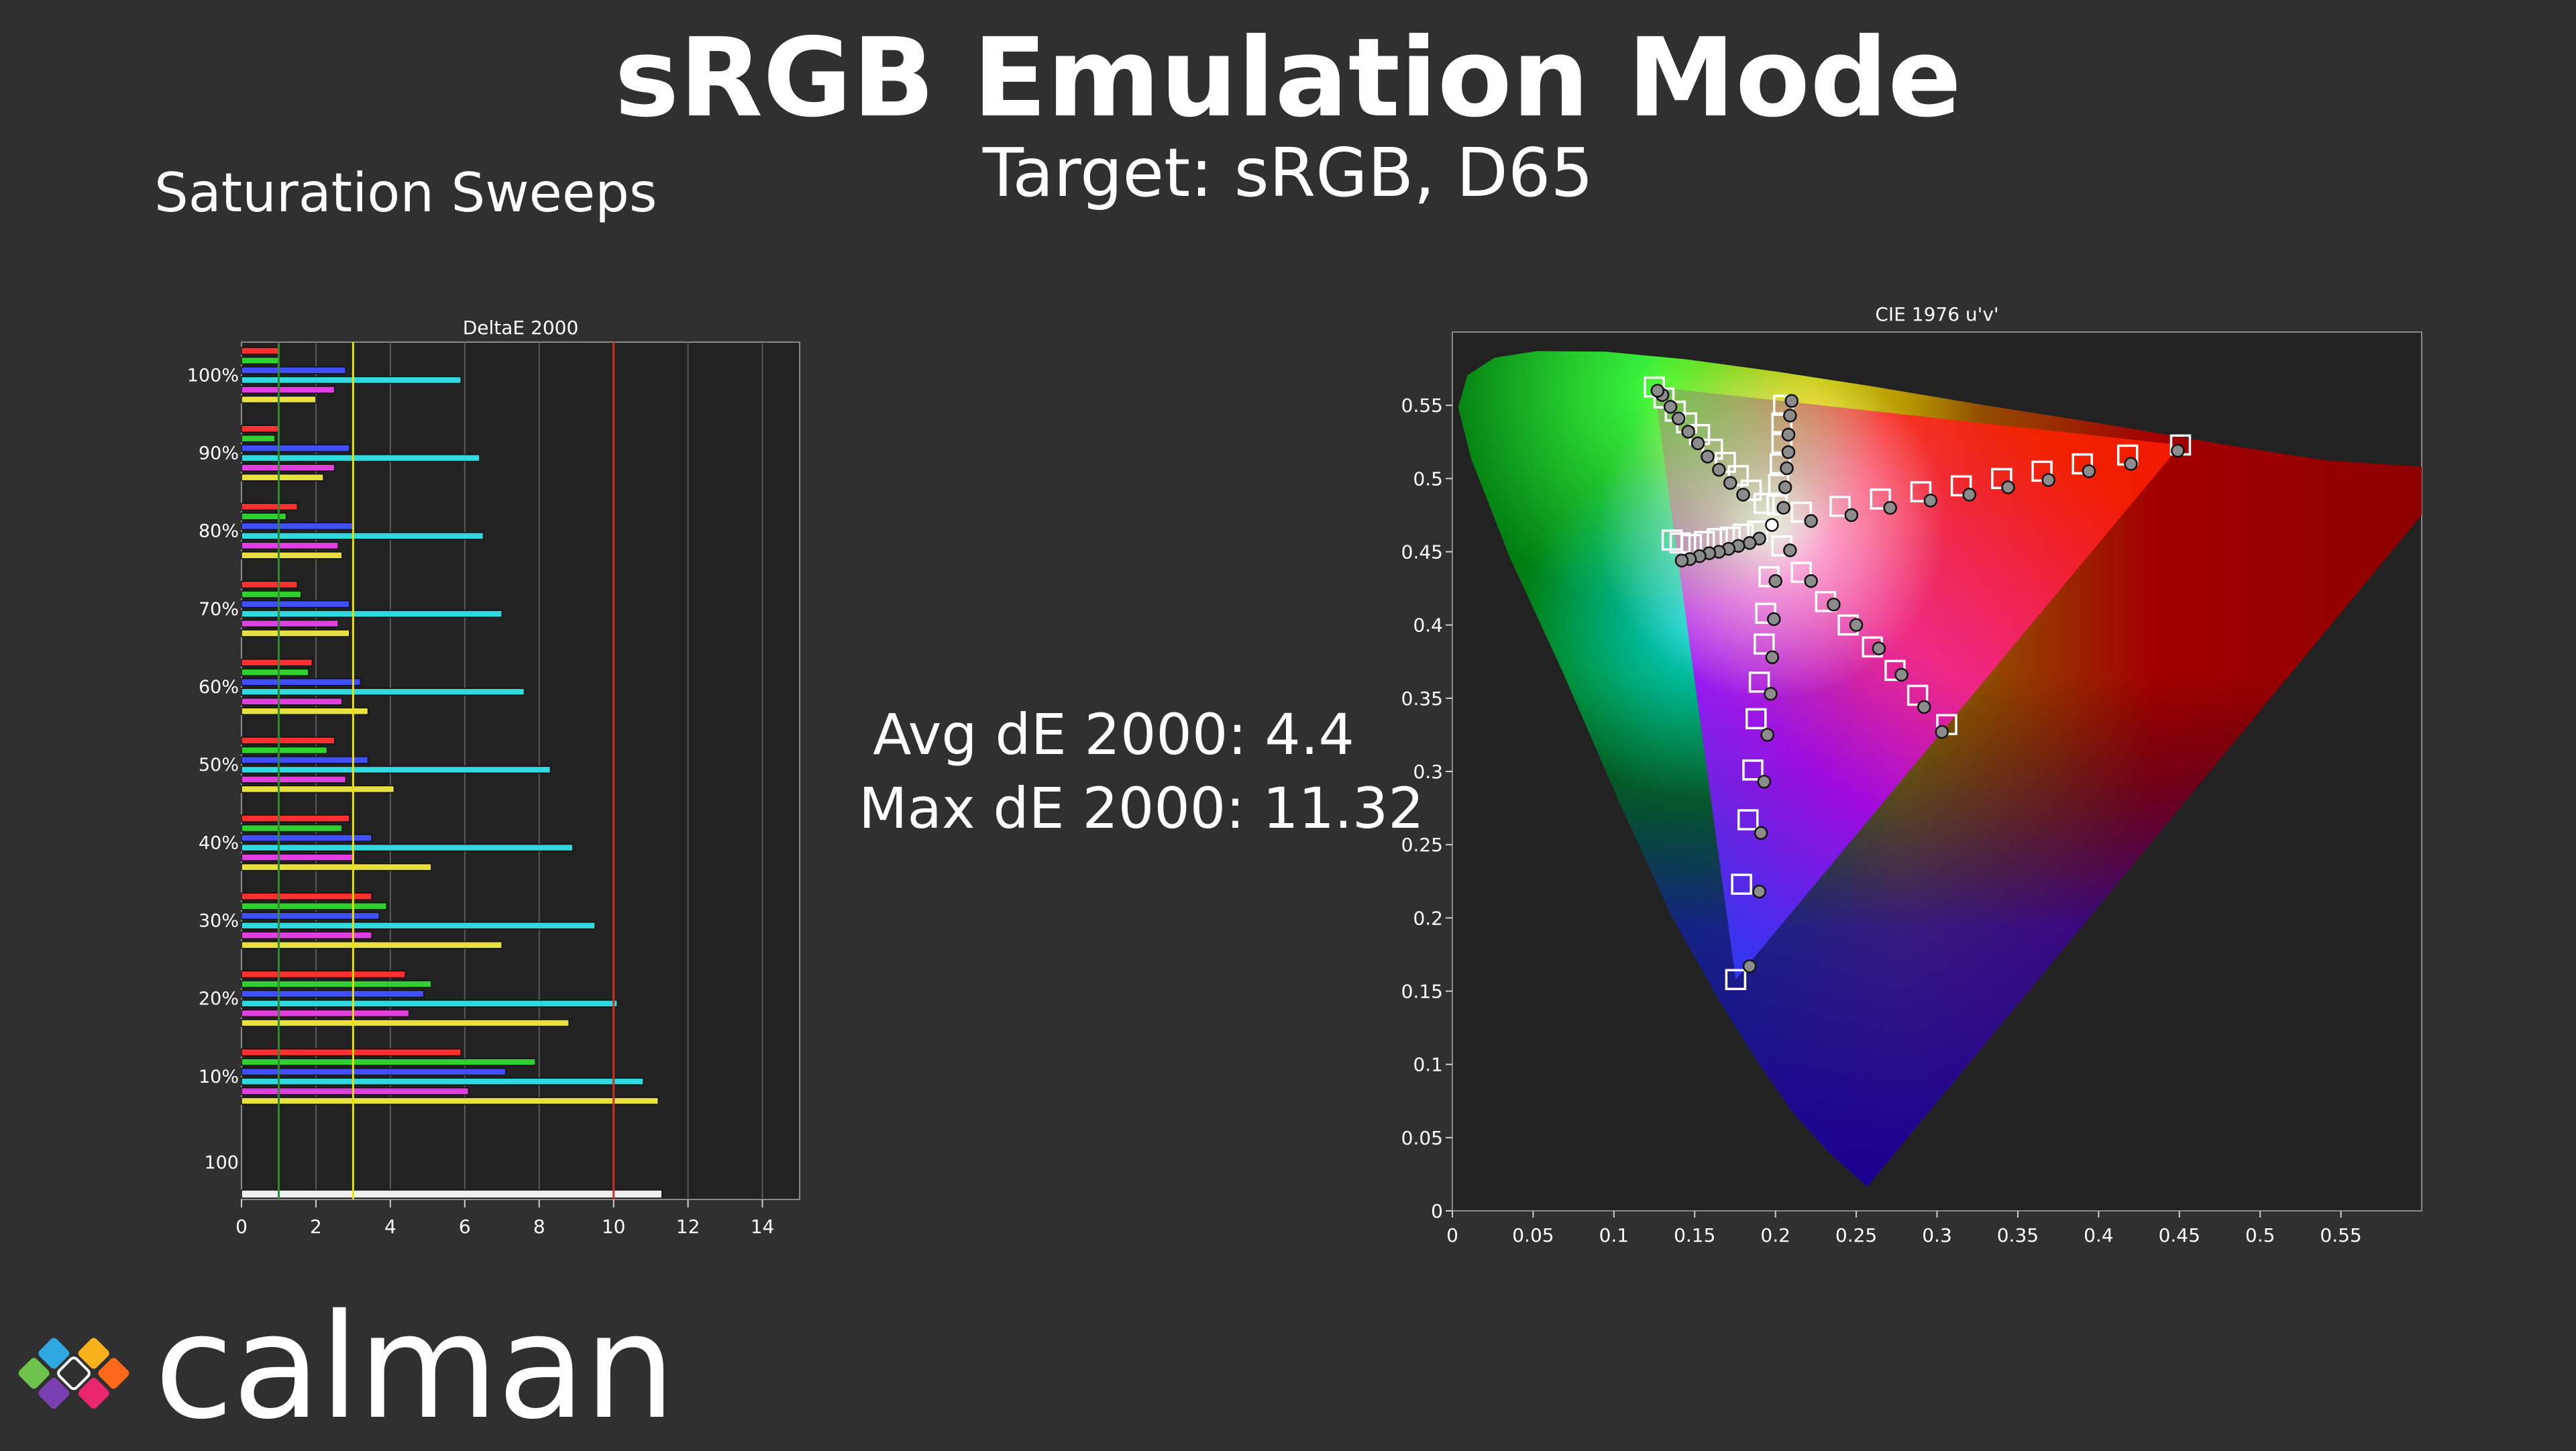  I want to click on cie-markers, so click(1918, 683).